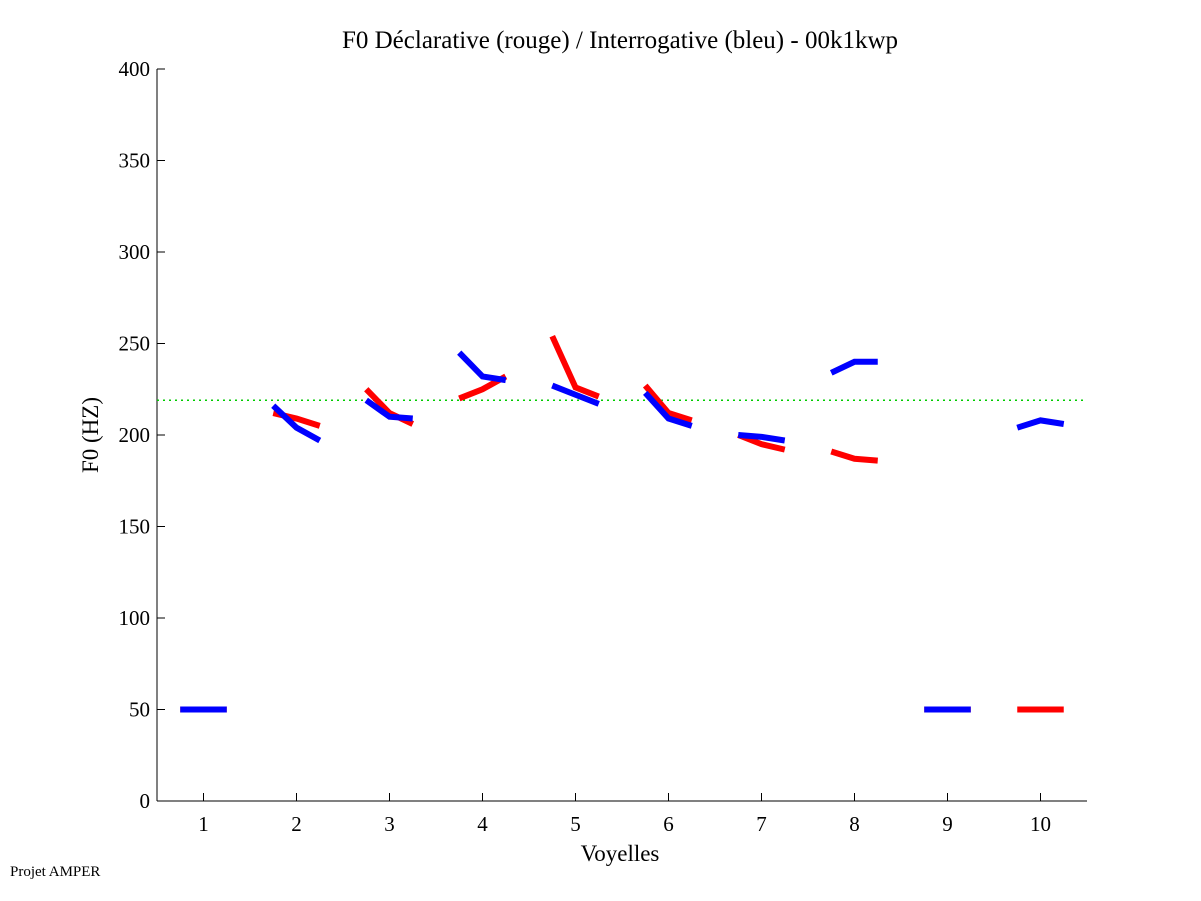  I want to click on y-tick-label: 150, so click(135, 527).